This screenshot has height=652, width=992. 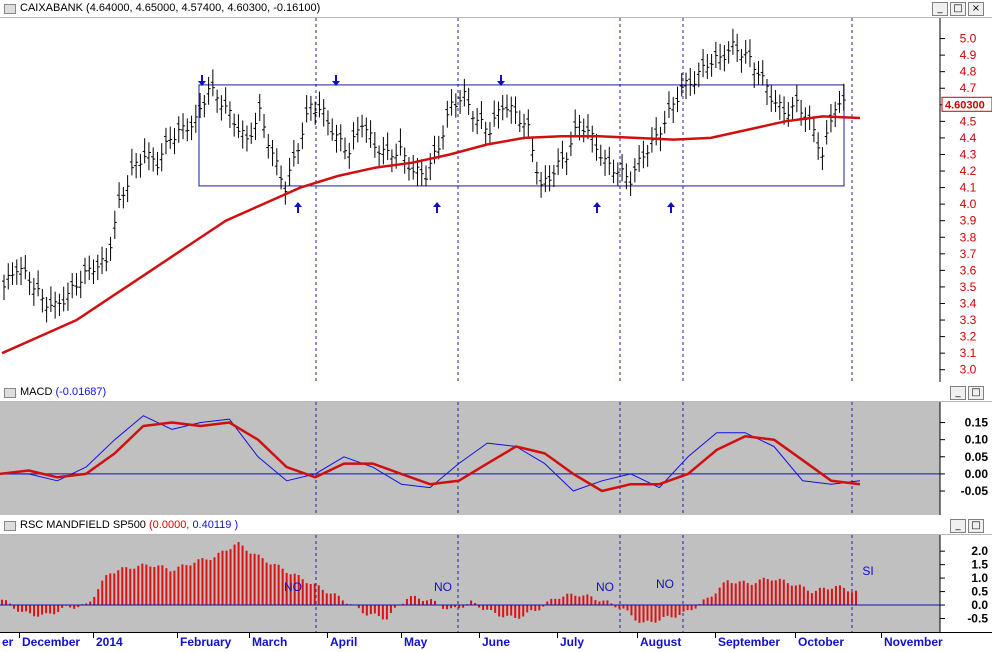 What do you see at coordinates (968, 353) in the screenshot?
I see `price-y-tick-label: 3.1` at bounding box center [968, 353].